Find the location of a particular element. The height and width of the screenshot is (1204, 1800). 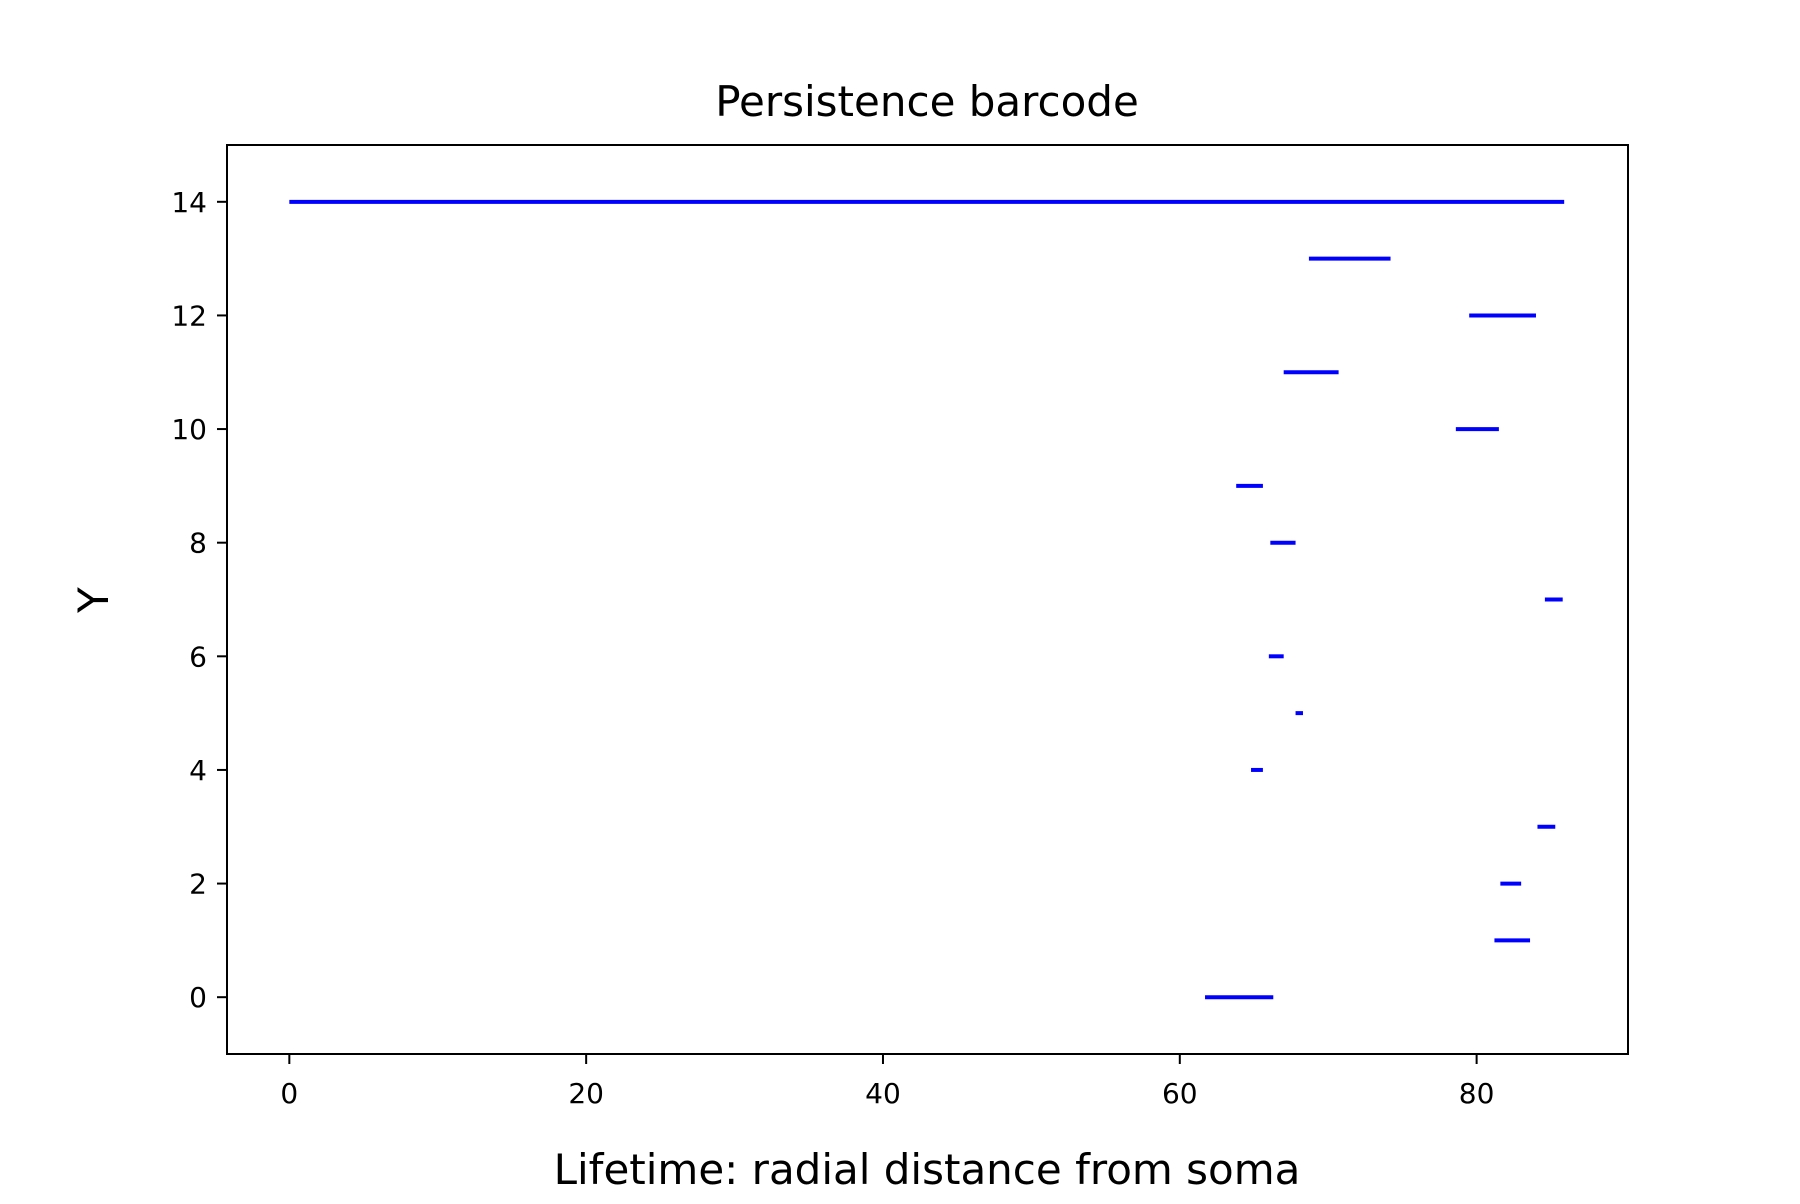

y-axis-ticks: 0 2 4 6 8 10 12 14 is located at coordinates (199, 600).